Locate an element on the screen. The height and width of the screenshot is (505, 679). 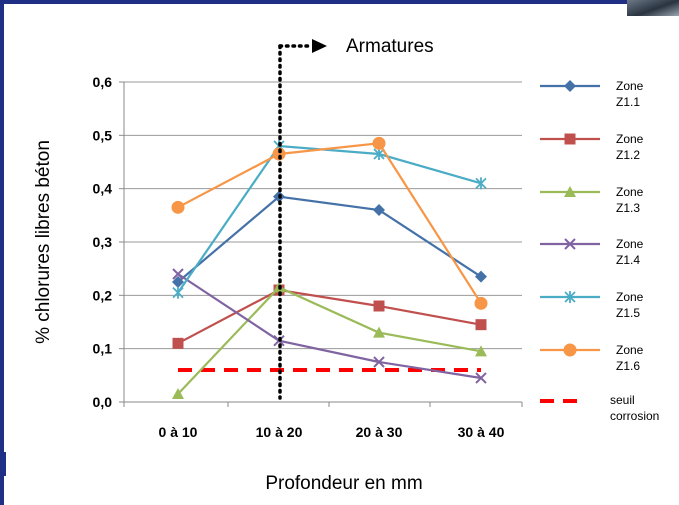
legend-item: Zone Z1.2 is located at coordinates (592, 147).